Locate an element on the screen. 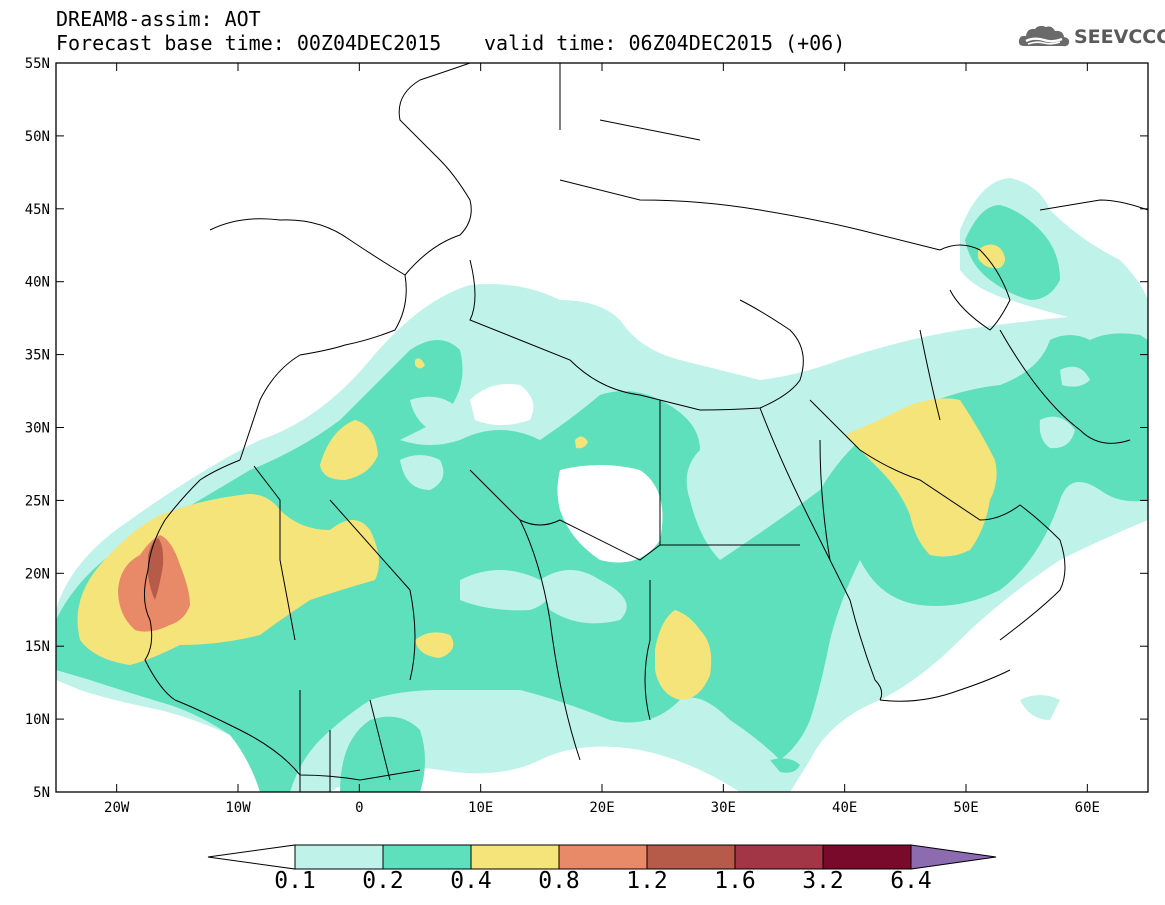 The height and width of the screenshot is (905, 1165). lon-tick-label: 50E is located at coordinates (965, 808).